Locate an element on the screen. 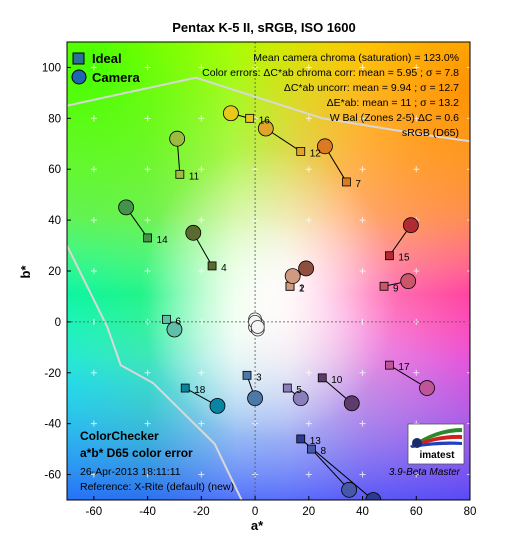 The image size is (520, 560). patch-label-7: 7 is located at coordinates (358, 184).